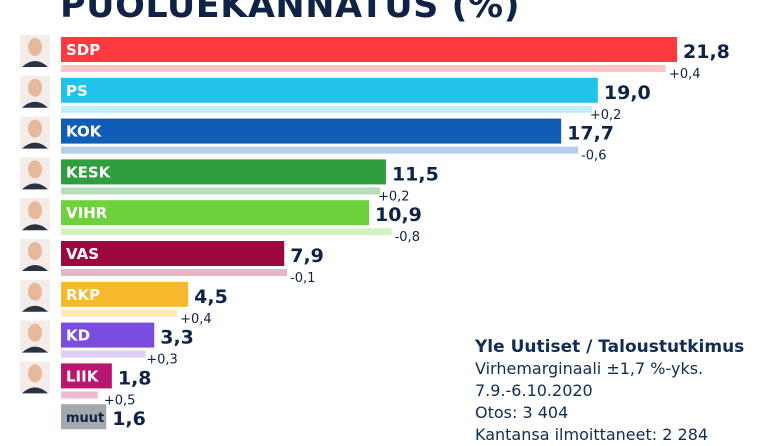 The width and height of the screenshot is (767, 446). Describe the element at coordinates (83, 295) in the screenshot. I see `bar-label: RKP` at that location.